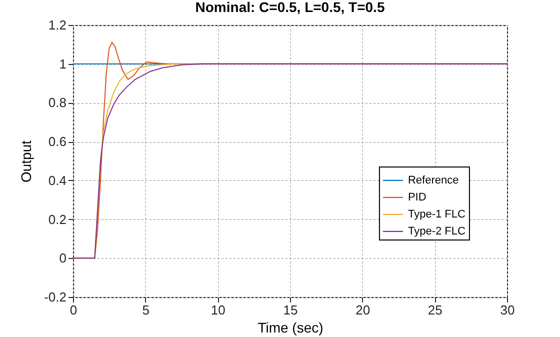 The height and width of the screenshot is (337, 560). What do you see at coordinates (433, 180) in the screenshot?
I see `legend-label: Reference` at bounding box center [433, 180].